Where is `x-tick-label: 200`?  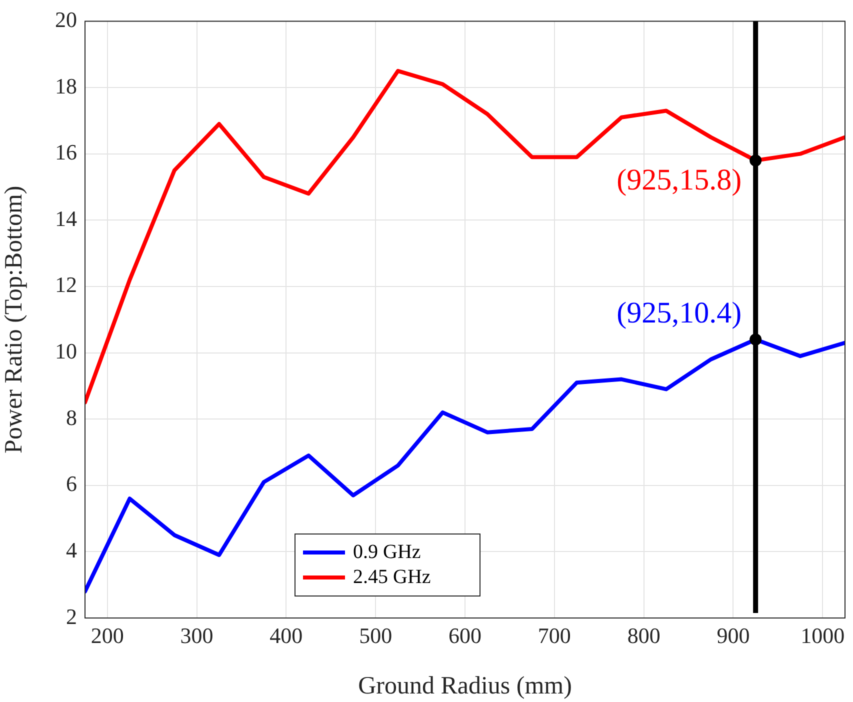 x-tick-label: 200 is located at coordinates (107, 635).